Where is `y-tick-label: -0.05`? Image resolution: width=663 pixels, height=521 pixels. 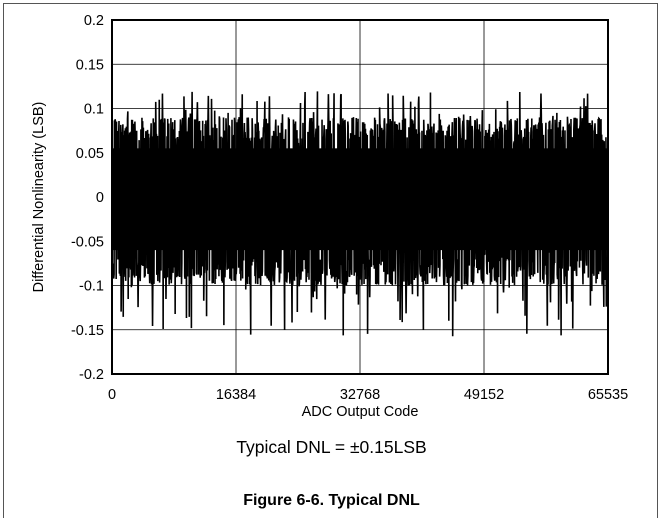 y-tick-label: -0.05 is located at coordinates (87, 242).